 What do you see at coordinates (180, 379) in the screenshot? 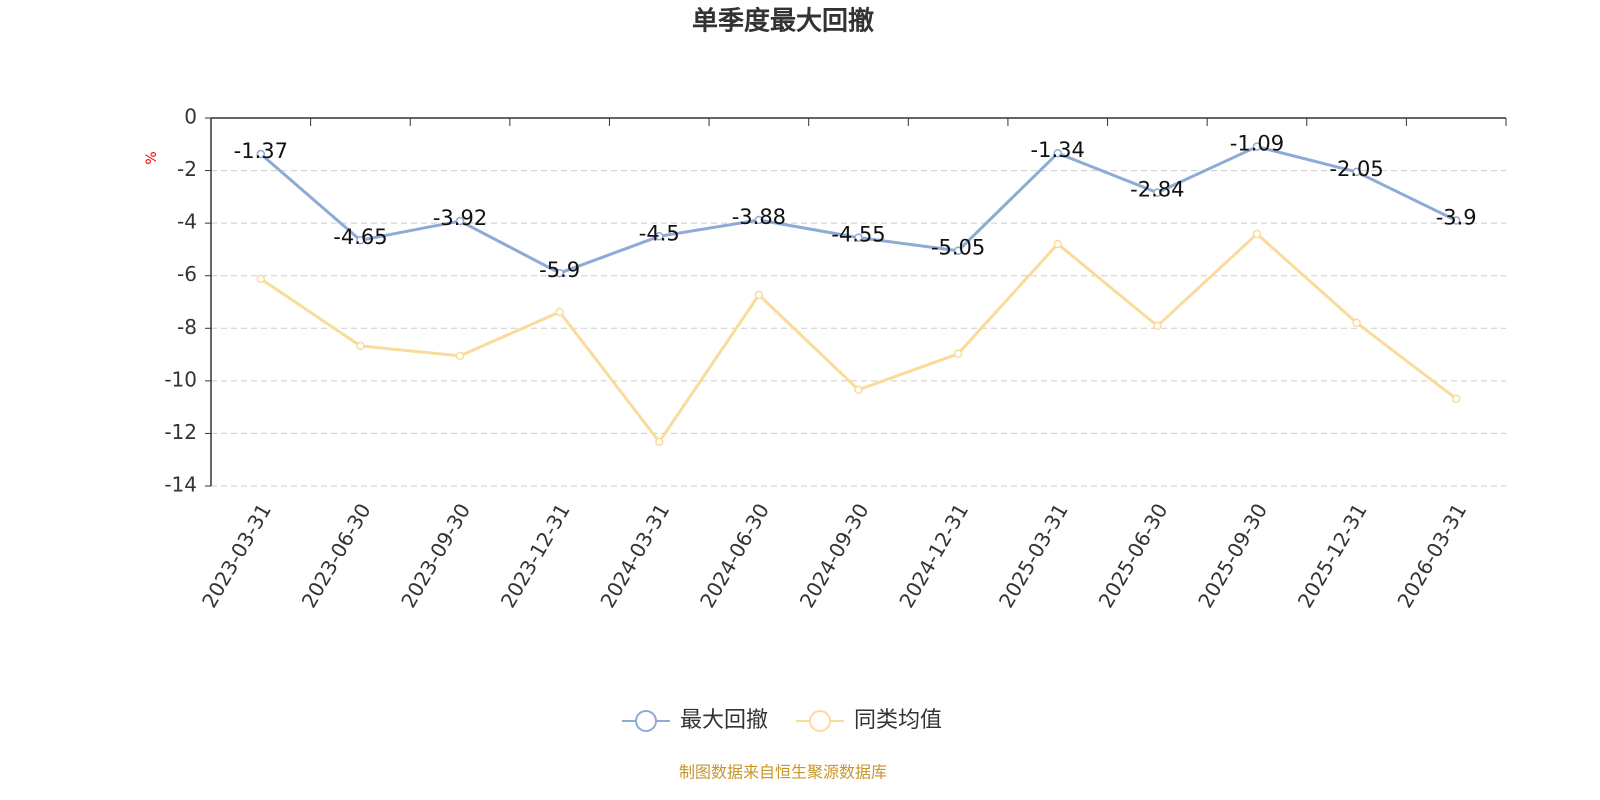
I see `y-tick-label: -10` at bounding box center [180, 379].